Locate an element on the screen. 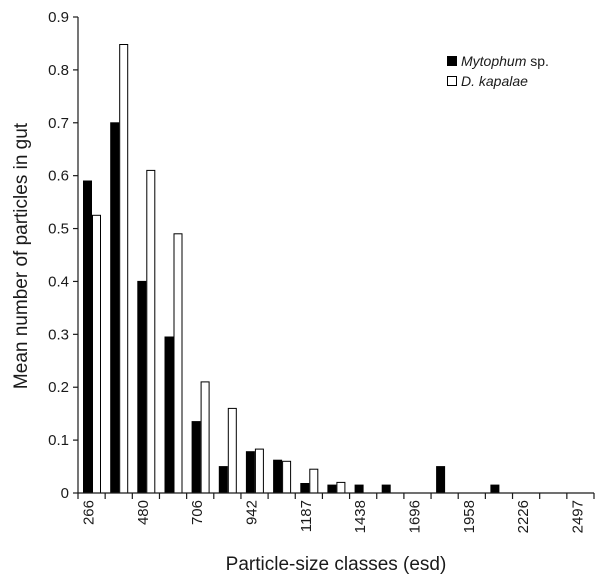  y-tick-label: 0.6 is located at coordinates (58, 176).